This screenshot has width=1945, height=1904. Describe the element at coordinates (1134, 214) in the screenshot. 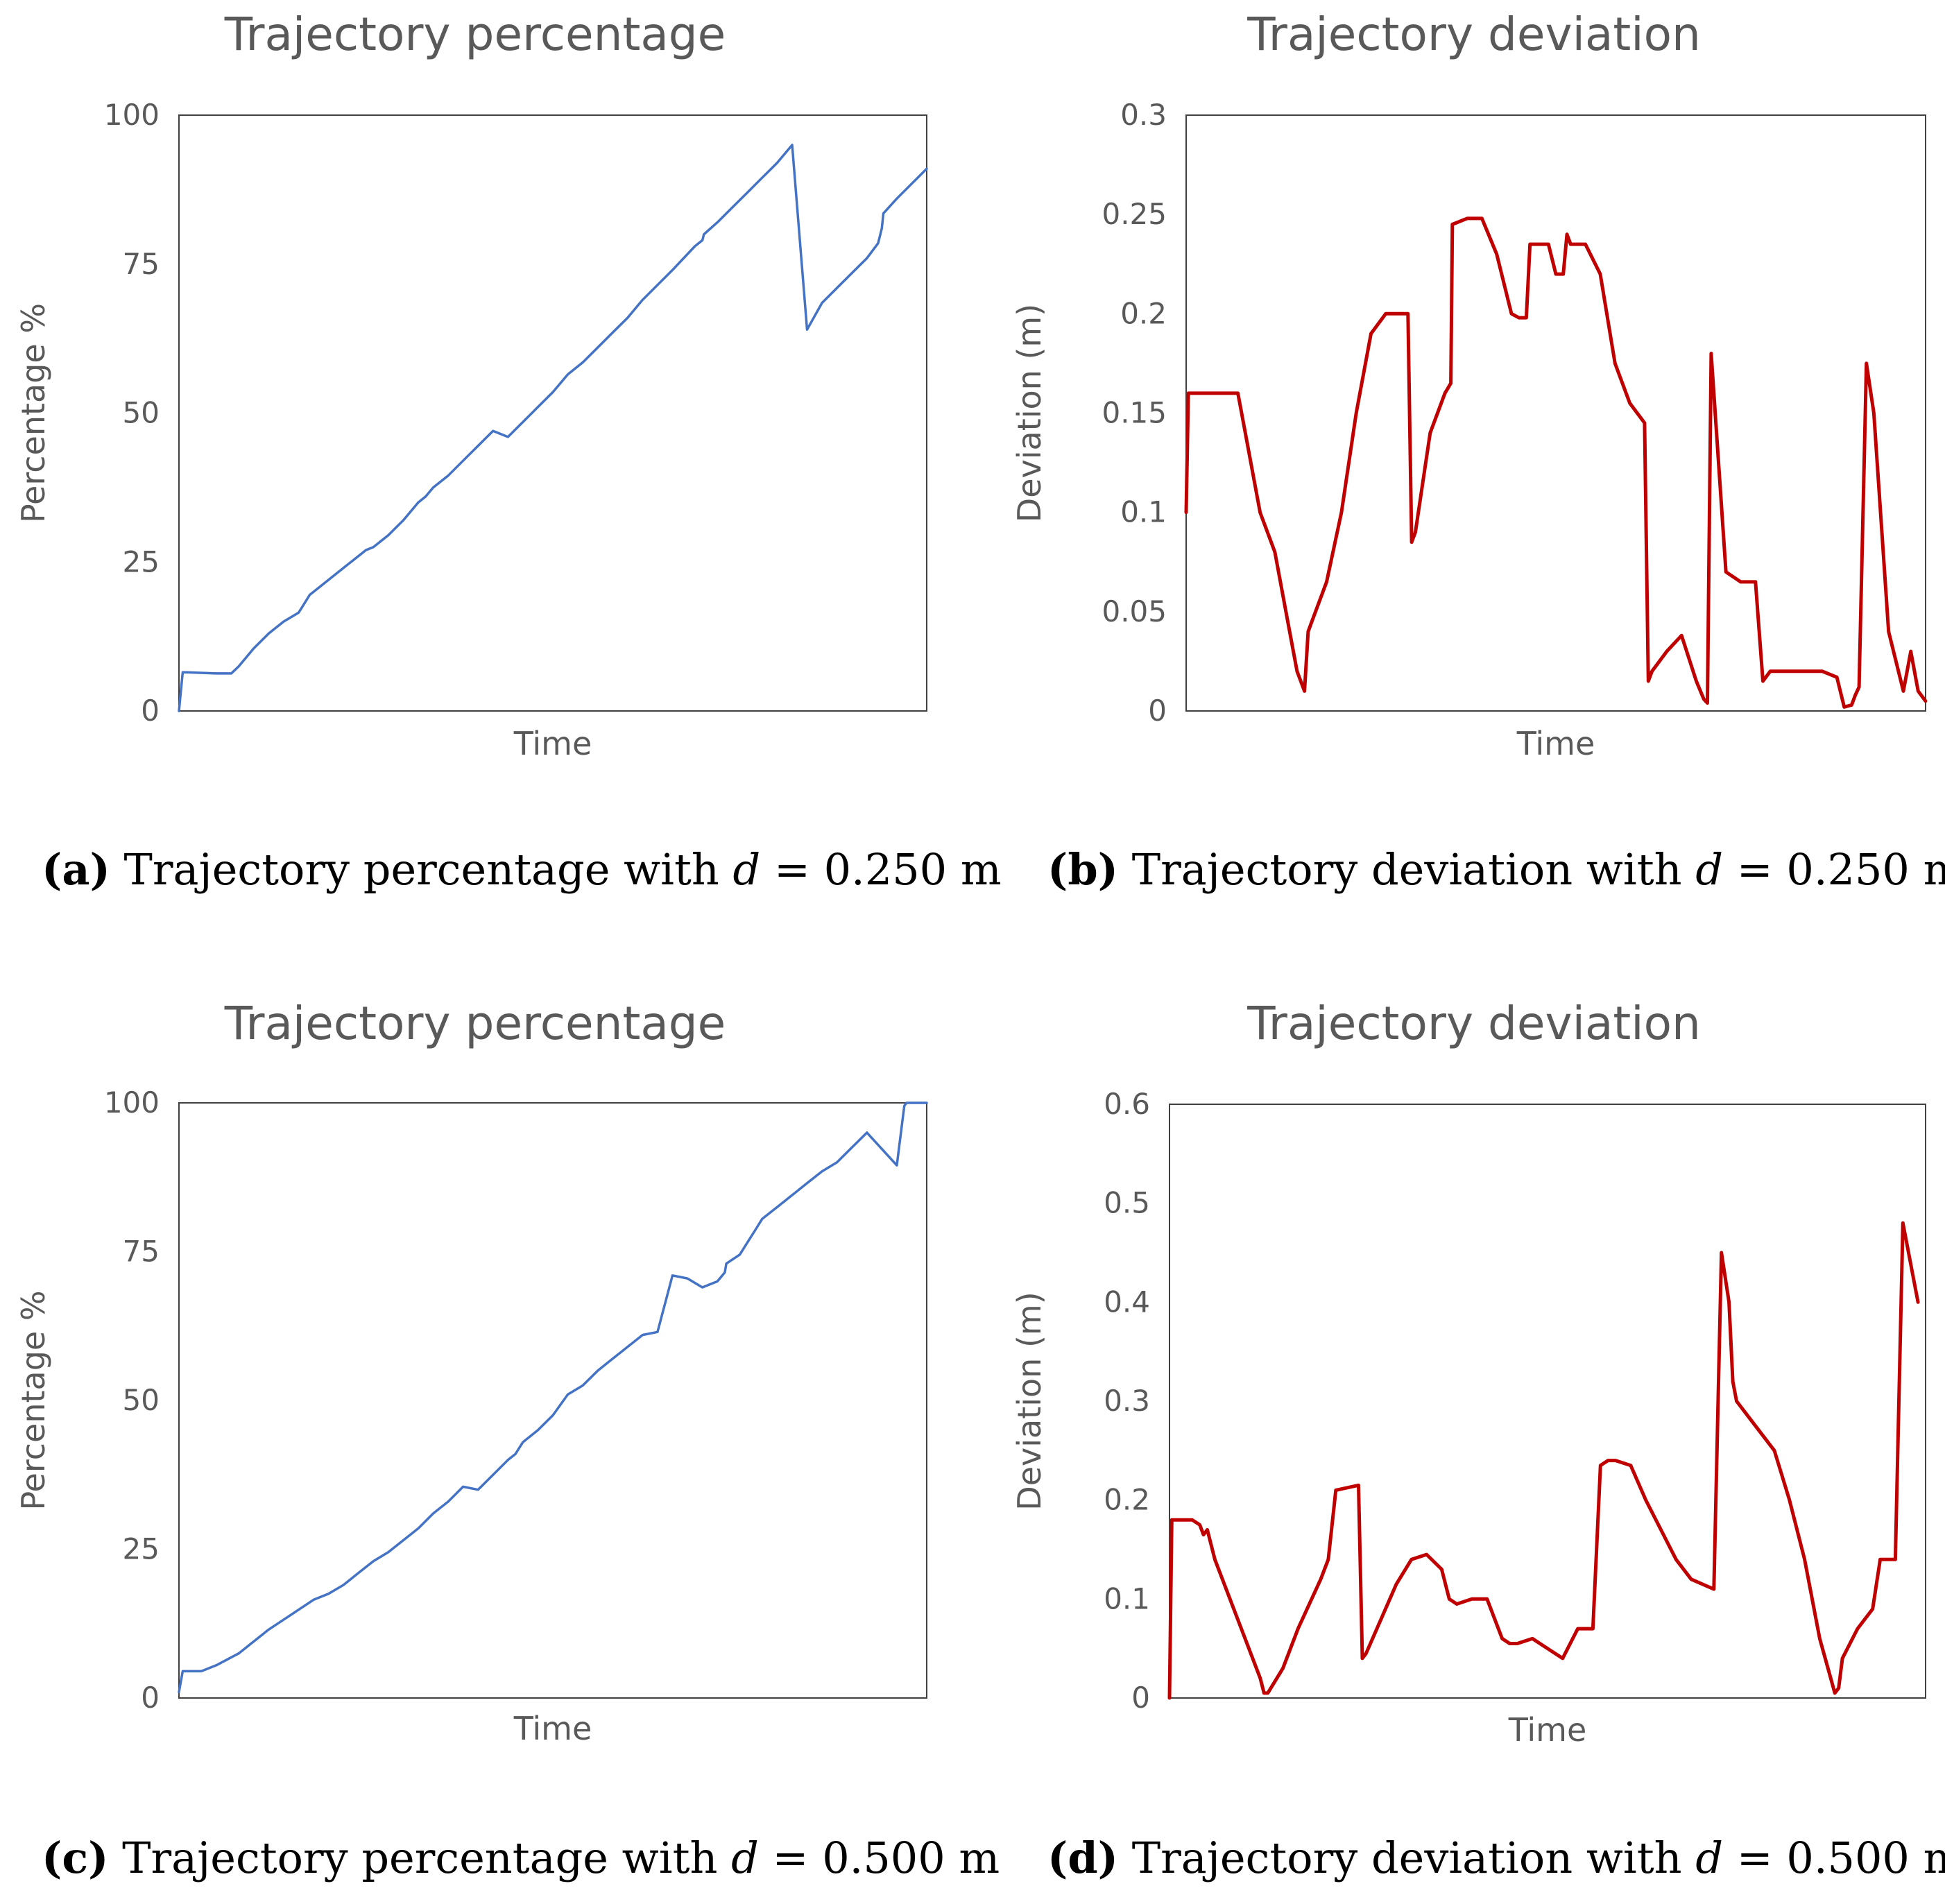

I see `y-tick-label: 0.25` at that location.